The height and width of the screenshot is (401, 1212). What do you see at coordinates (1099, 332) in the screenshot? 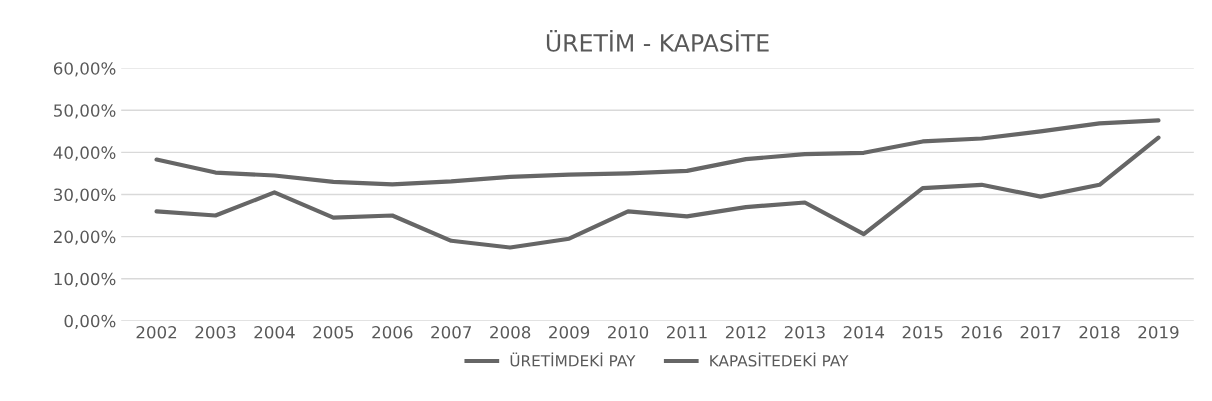
I see `x-tick-label: 2018` at bounding box center [1099, 332].